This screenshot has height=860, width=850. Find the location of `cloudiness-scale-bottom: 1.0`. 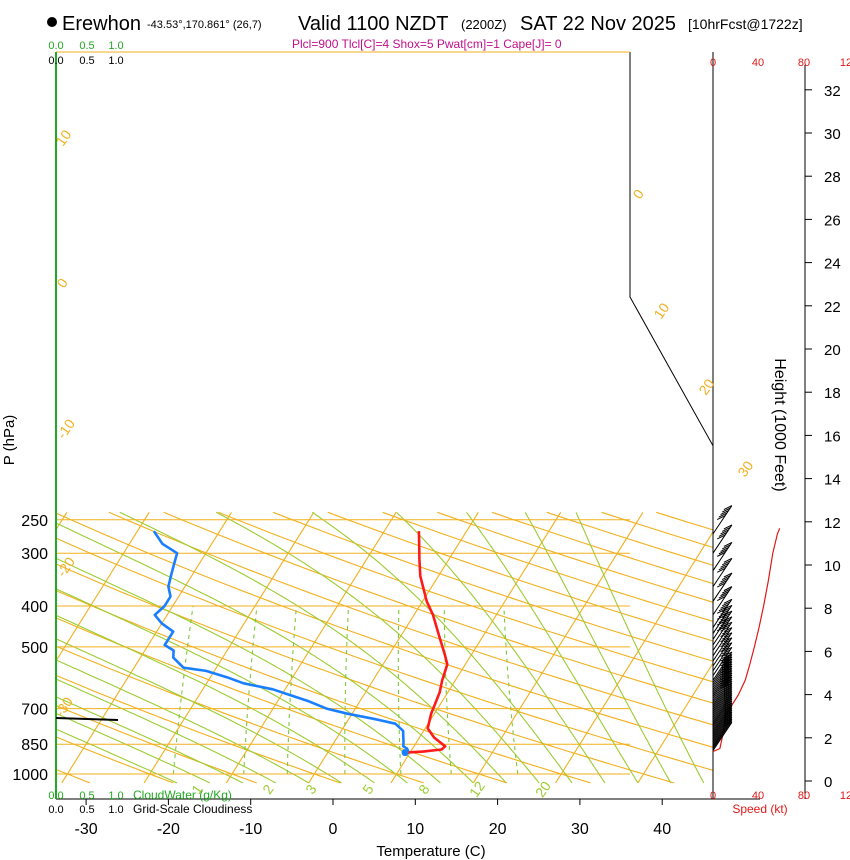

cloudiness-scale-bottom: 1.0 is located at coordinates (115, 810).